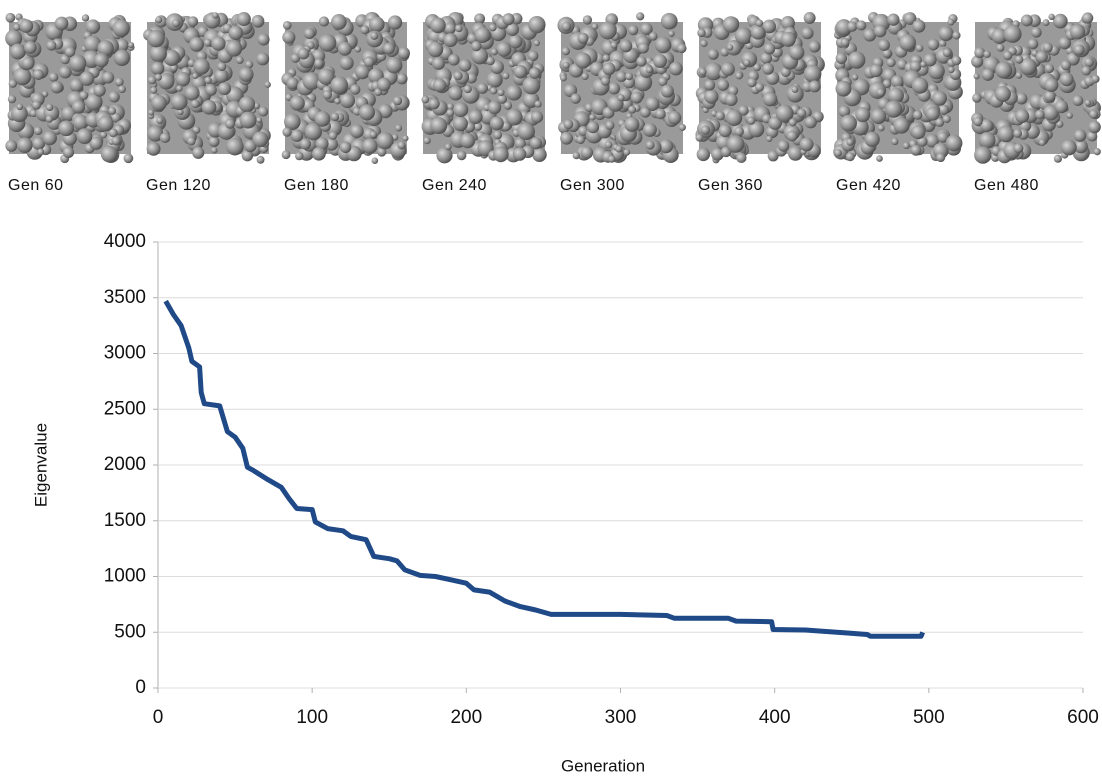 This screenshot has height=779, width=1102. Describe the element at coordinates (316, 185) in the screenshot. I see `thumbnail-label: Gen 180` at that location.